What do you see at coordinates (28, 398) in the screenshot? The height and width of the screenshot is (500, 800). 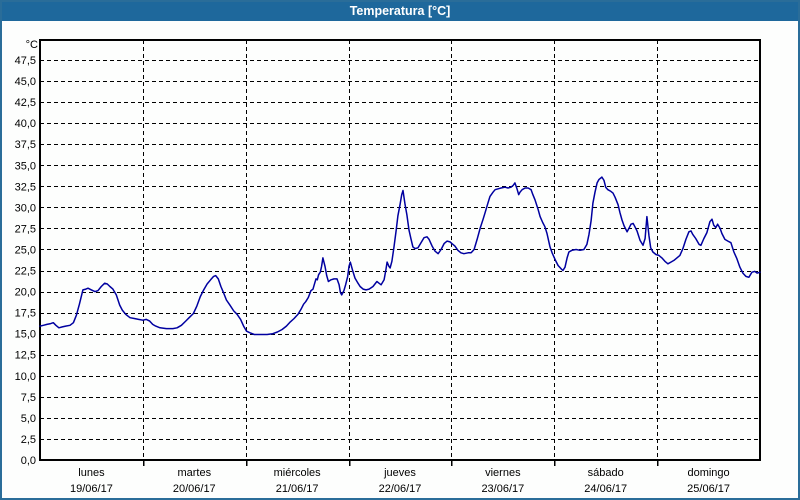 I see `y-axis-label: 7,5` at bounding box center [28, 398].